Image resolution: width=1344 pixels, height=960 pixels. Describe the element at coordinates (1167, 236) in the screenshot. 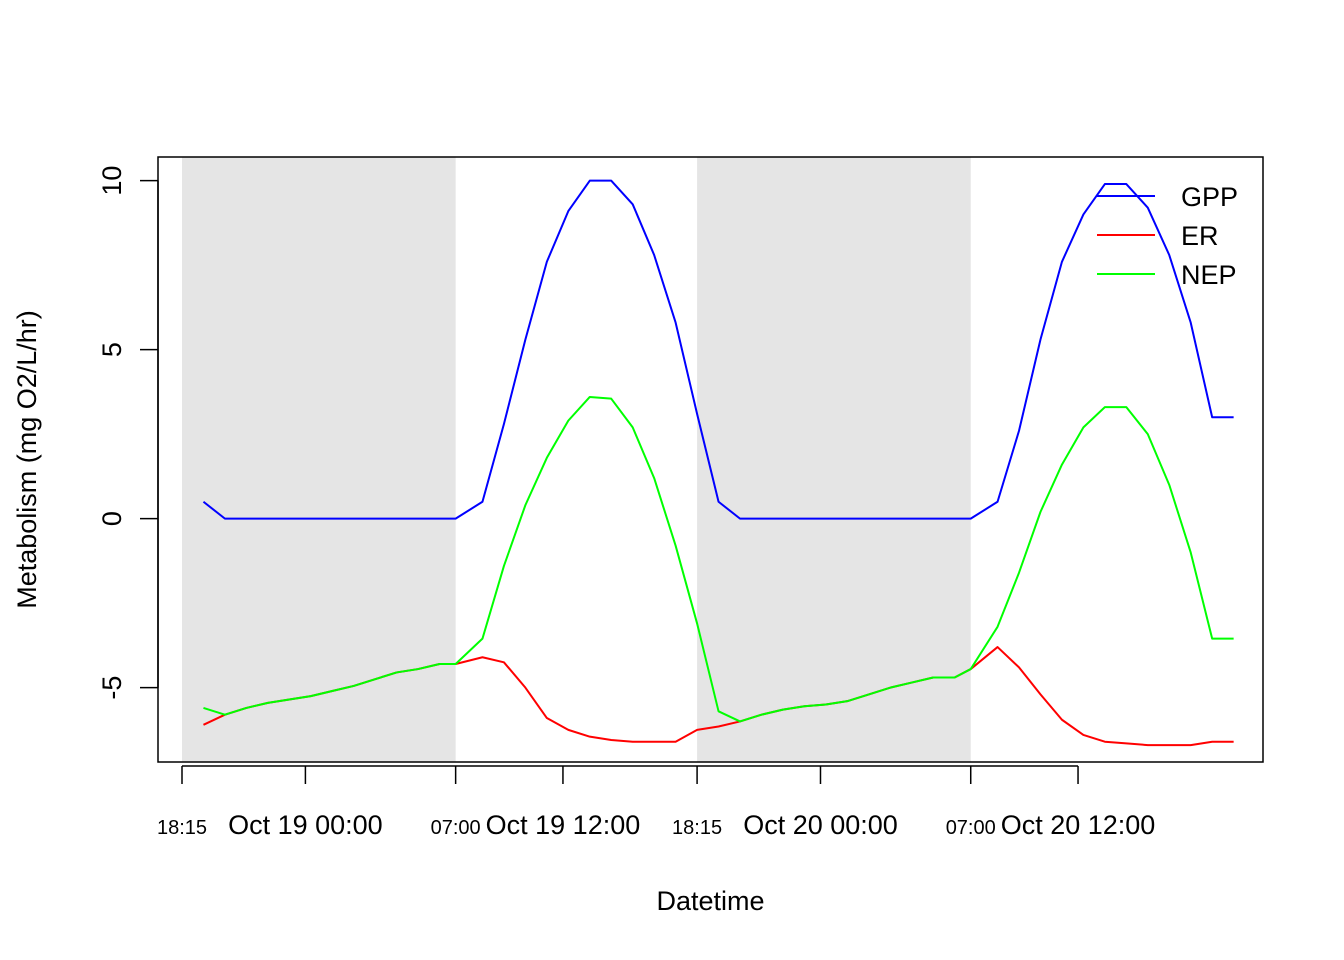

I see `legend: GPP ER NEP` at that location.